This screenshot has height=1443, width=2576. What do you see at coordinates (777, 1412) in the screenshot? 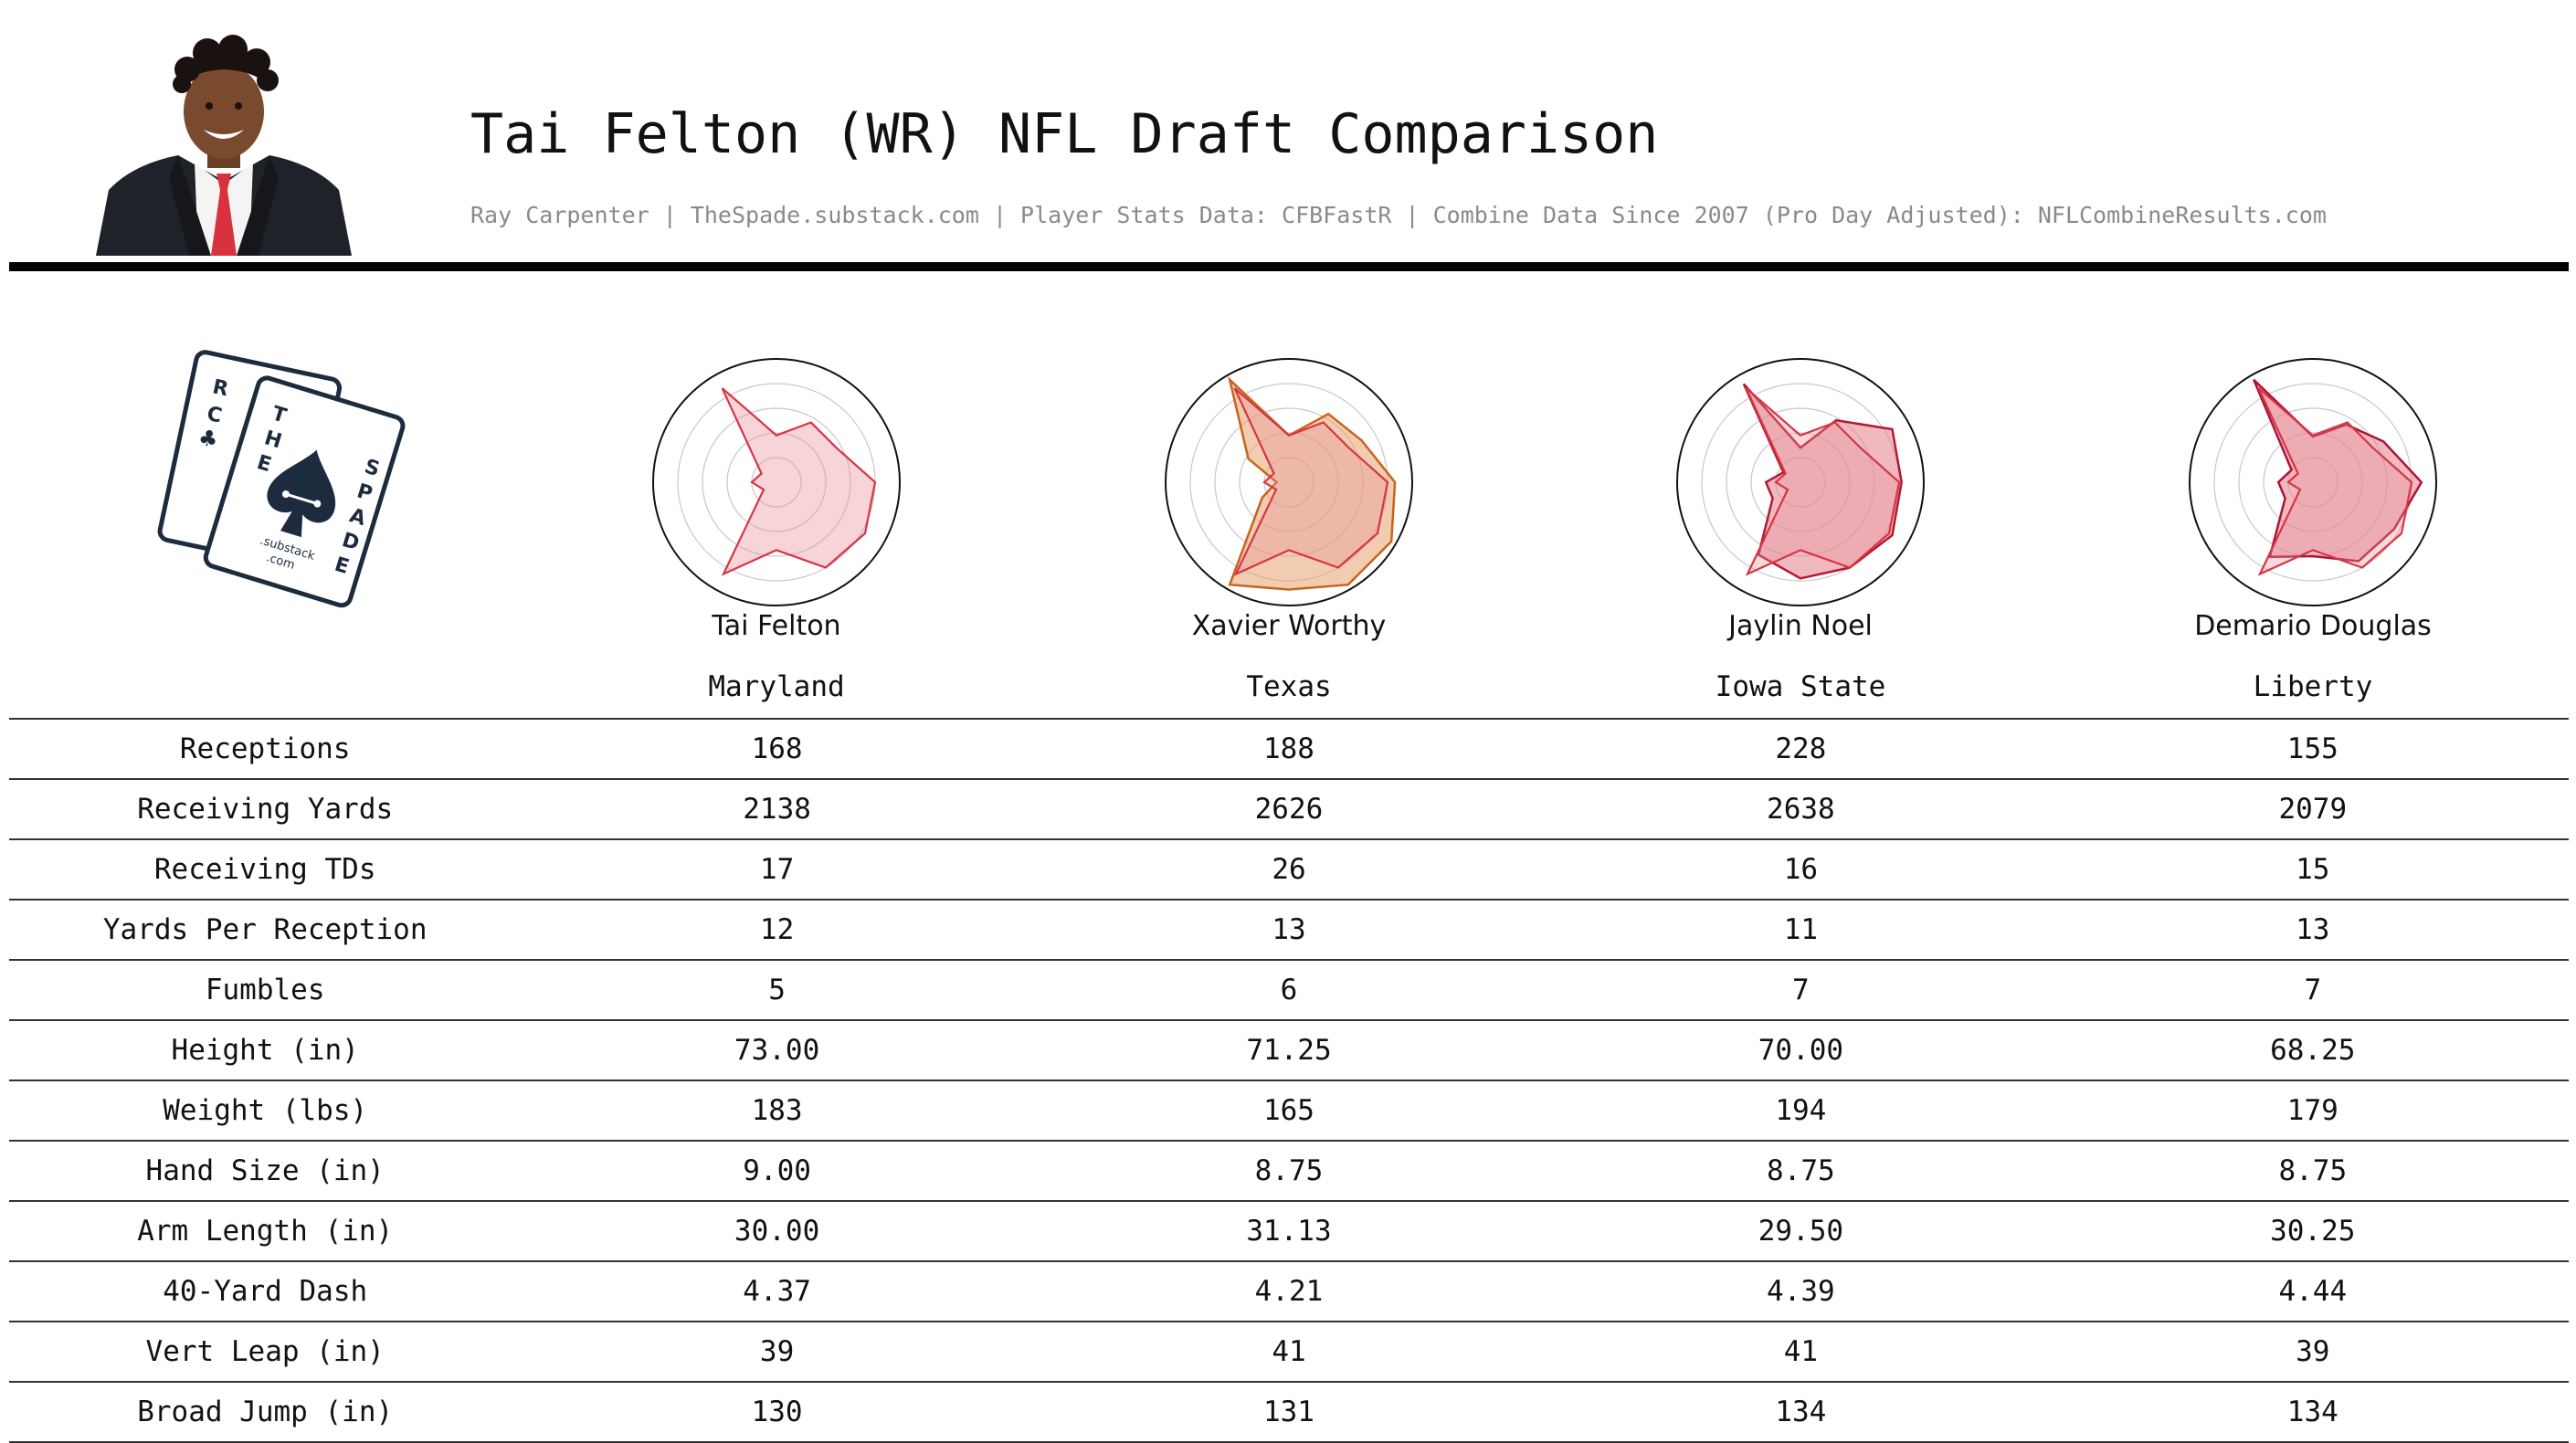
I see `stat-value: 130` at bounding box center [777, 1412].